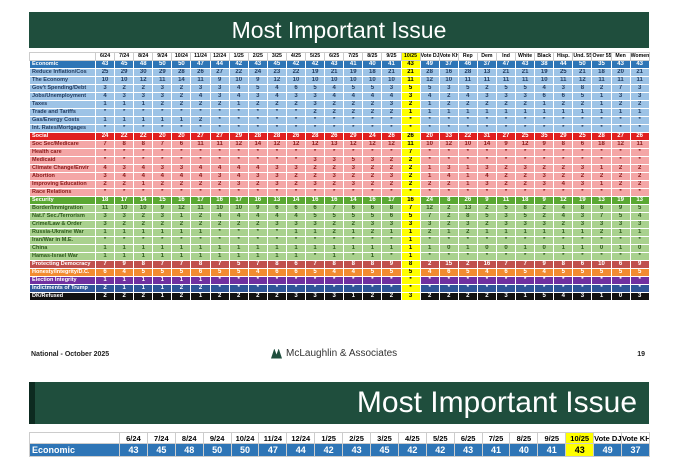 Image resolution: width=689 pixels, height=465 pixels. I want to click on row-label: Honesty/Integrity/D.C., so click(62, 272).